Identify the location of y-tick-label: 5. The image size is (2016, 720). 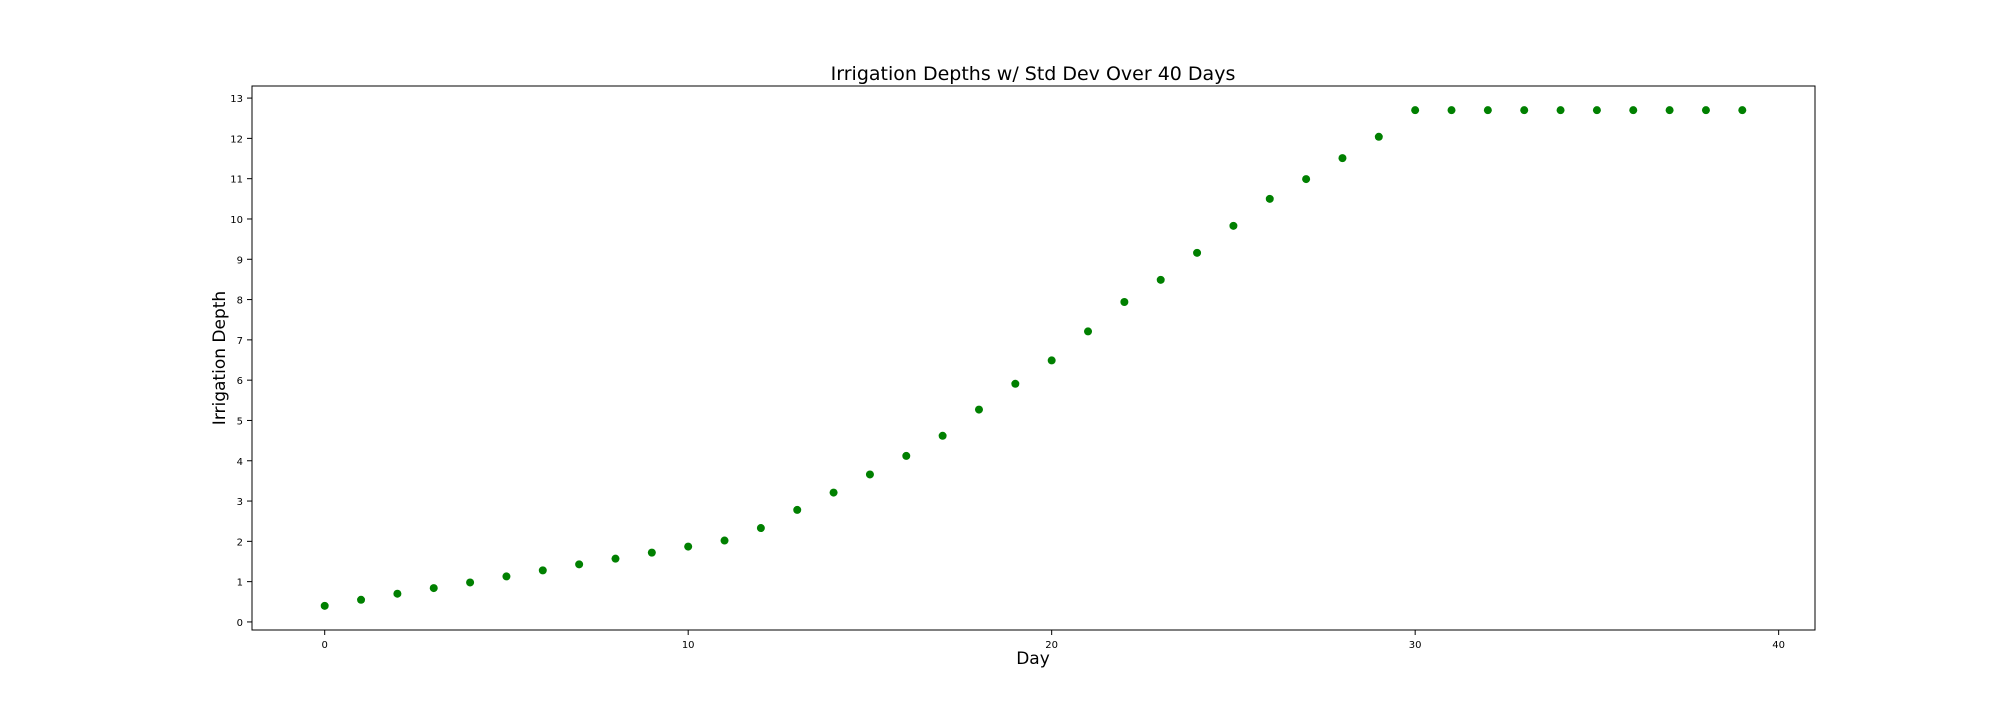
(240, 421).